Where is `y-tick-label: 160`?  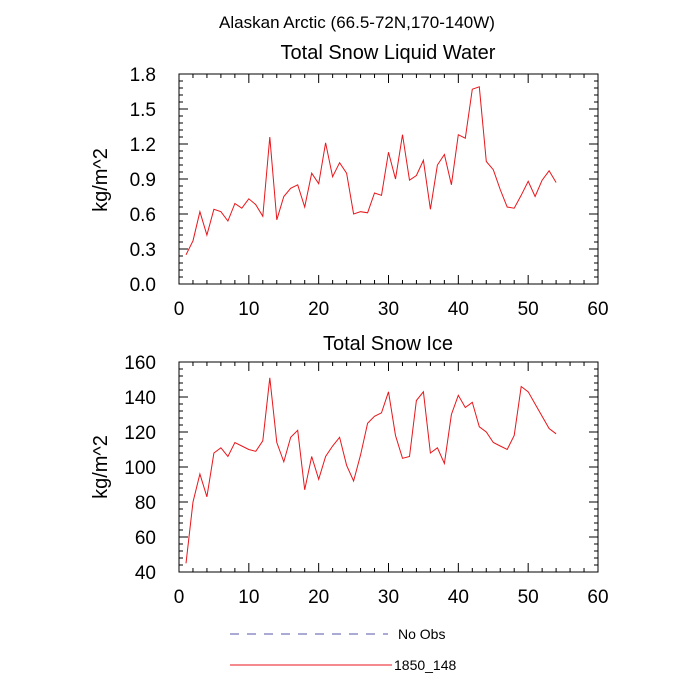 y-tick-label: 160 is located at coordinates (140, 363).